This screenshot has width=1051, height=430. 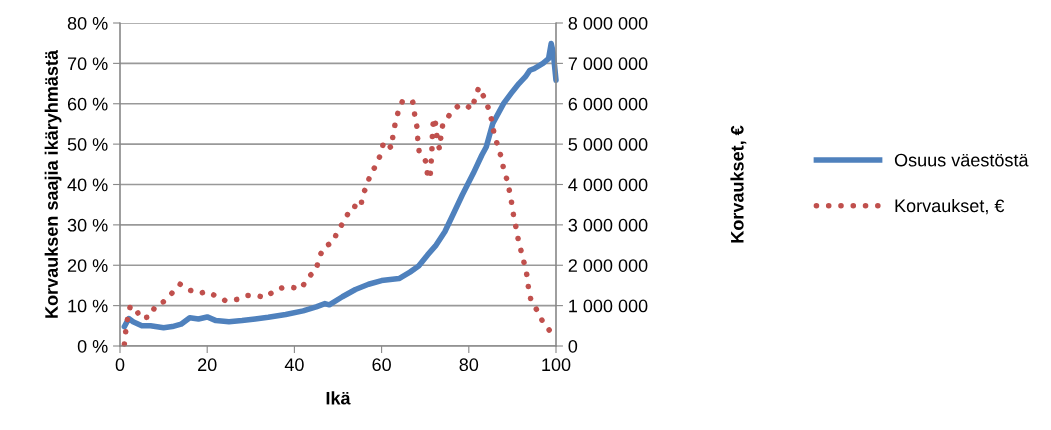 I want to click on x-axis-title: Ikä, so click(x=338, y=398).